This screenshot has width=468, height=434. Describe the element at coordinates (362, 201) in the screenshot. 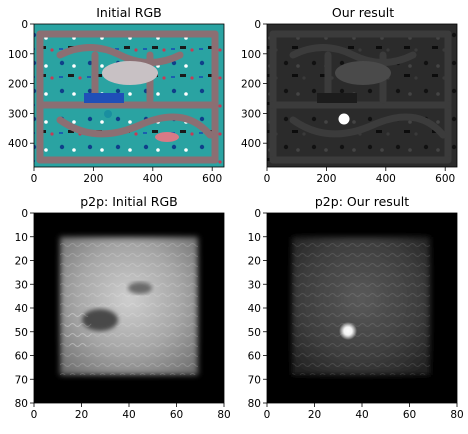

I see `panel-title: p2p: Our result` at that location.